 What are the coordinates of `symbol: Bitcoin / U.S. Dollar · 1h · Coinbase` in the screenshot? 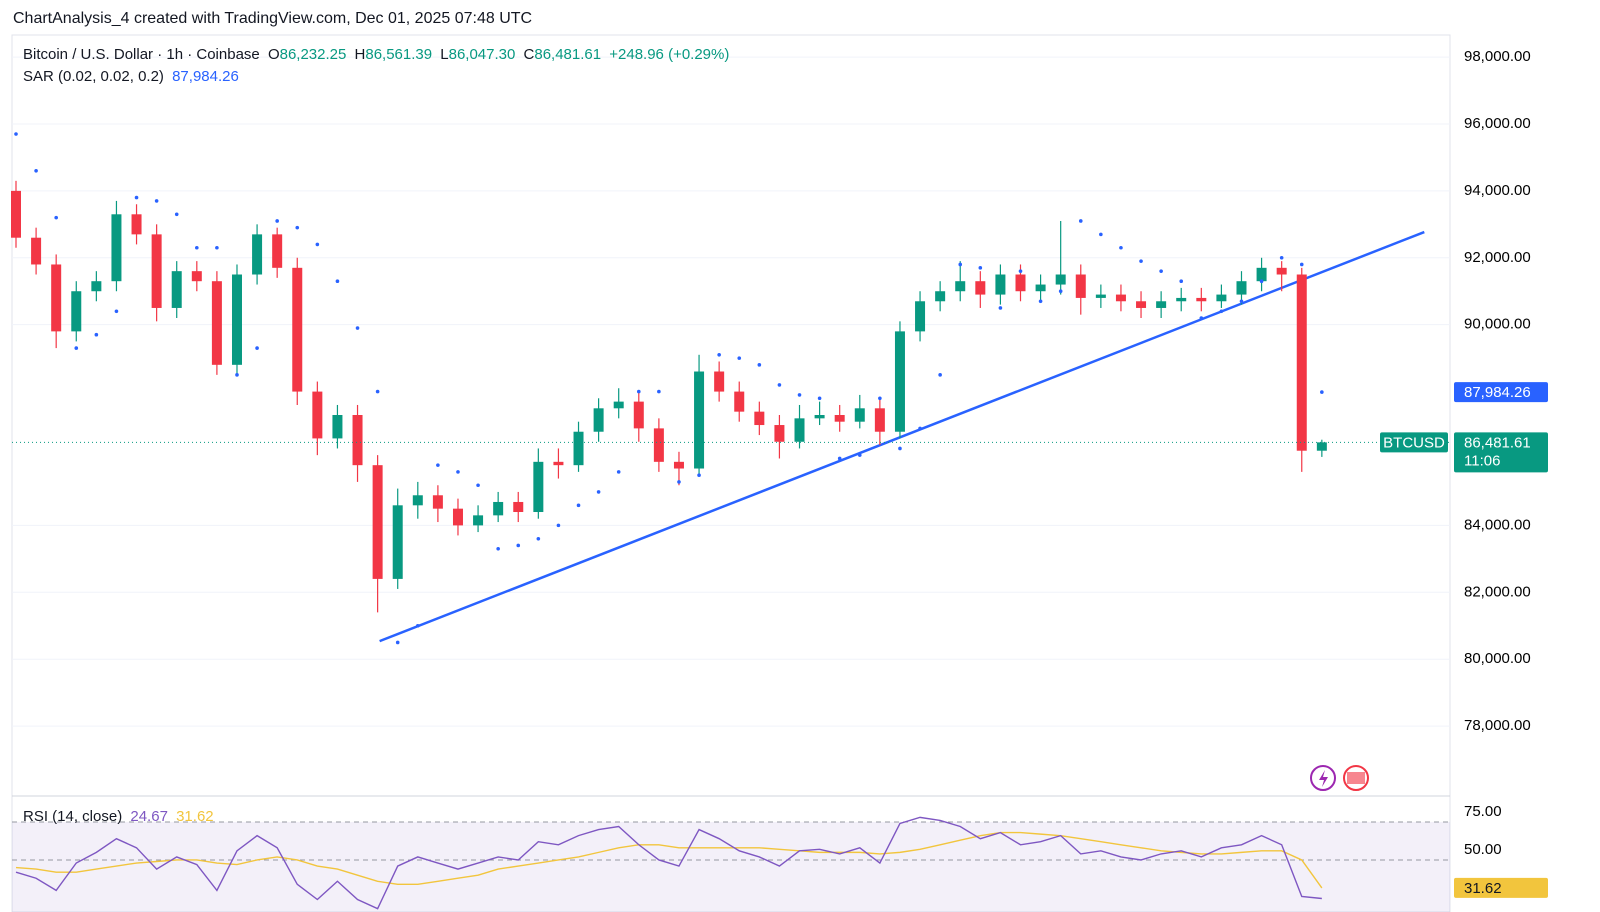 It's located at (141, 54).